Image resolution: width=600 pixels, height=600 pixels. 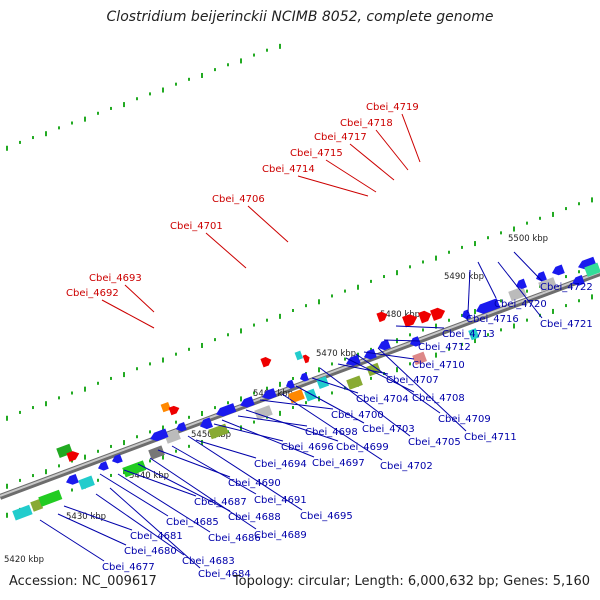 I want to click on reverse-gene-label: Cbei_4695, so click(x=326, y=516).